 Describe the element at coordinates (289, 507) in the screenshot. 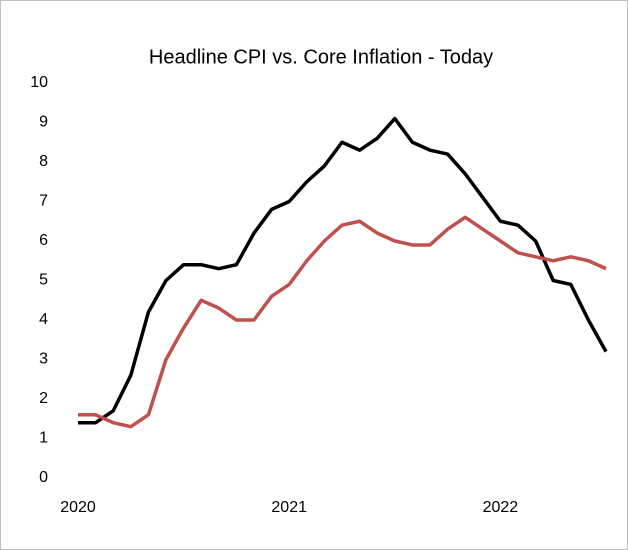

I see `x-tick-label: 2021` at that location.